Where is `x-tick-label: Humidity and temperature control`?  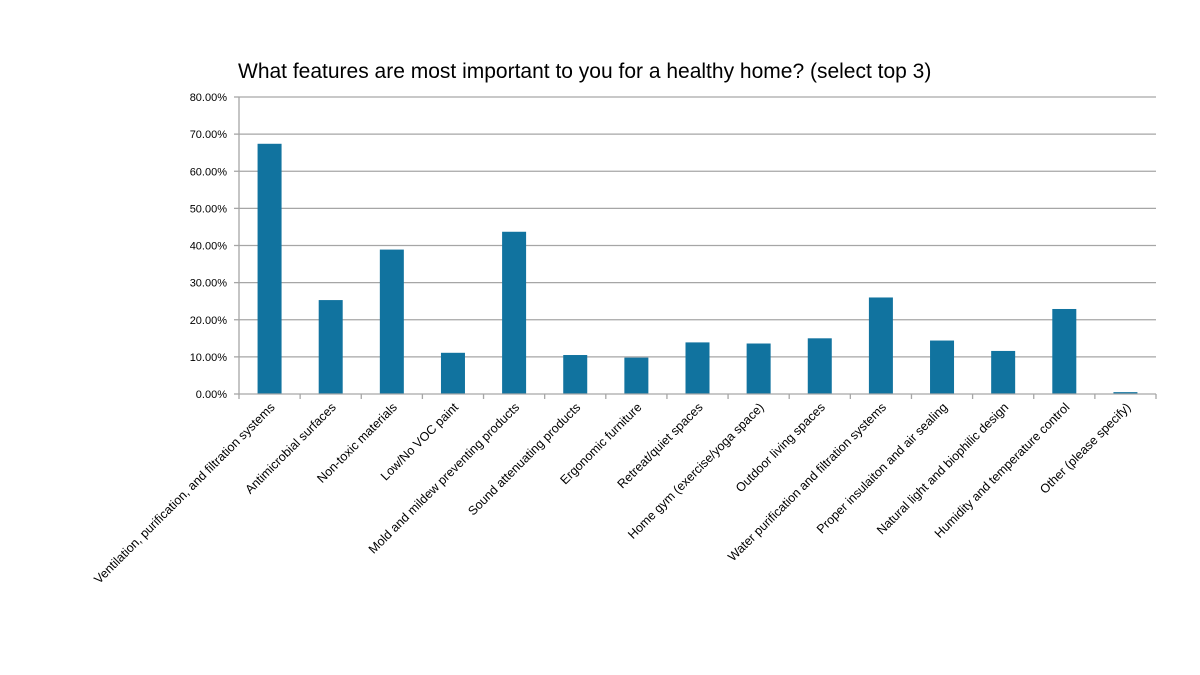
x-tick-label: Humidity and temperature control is located at coordinates (1002, 470).